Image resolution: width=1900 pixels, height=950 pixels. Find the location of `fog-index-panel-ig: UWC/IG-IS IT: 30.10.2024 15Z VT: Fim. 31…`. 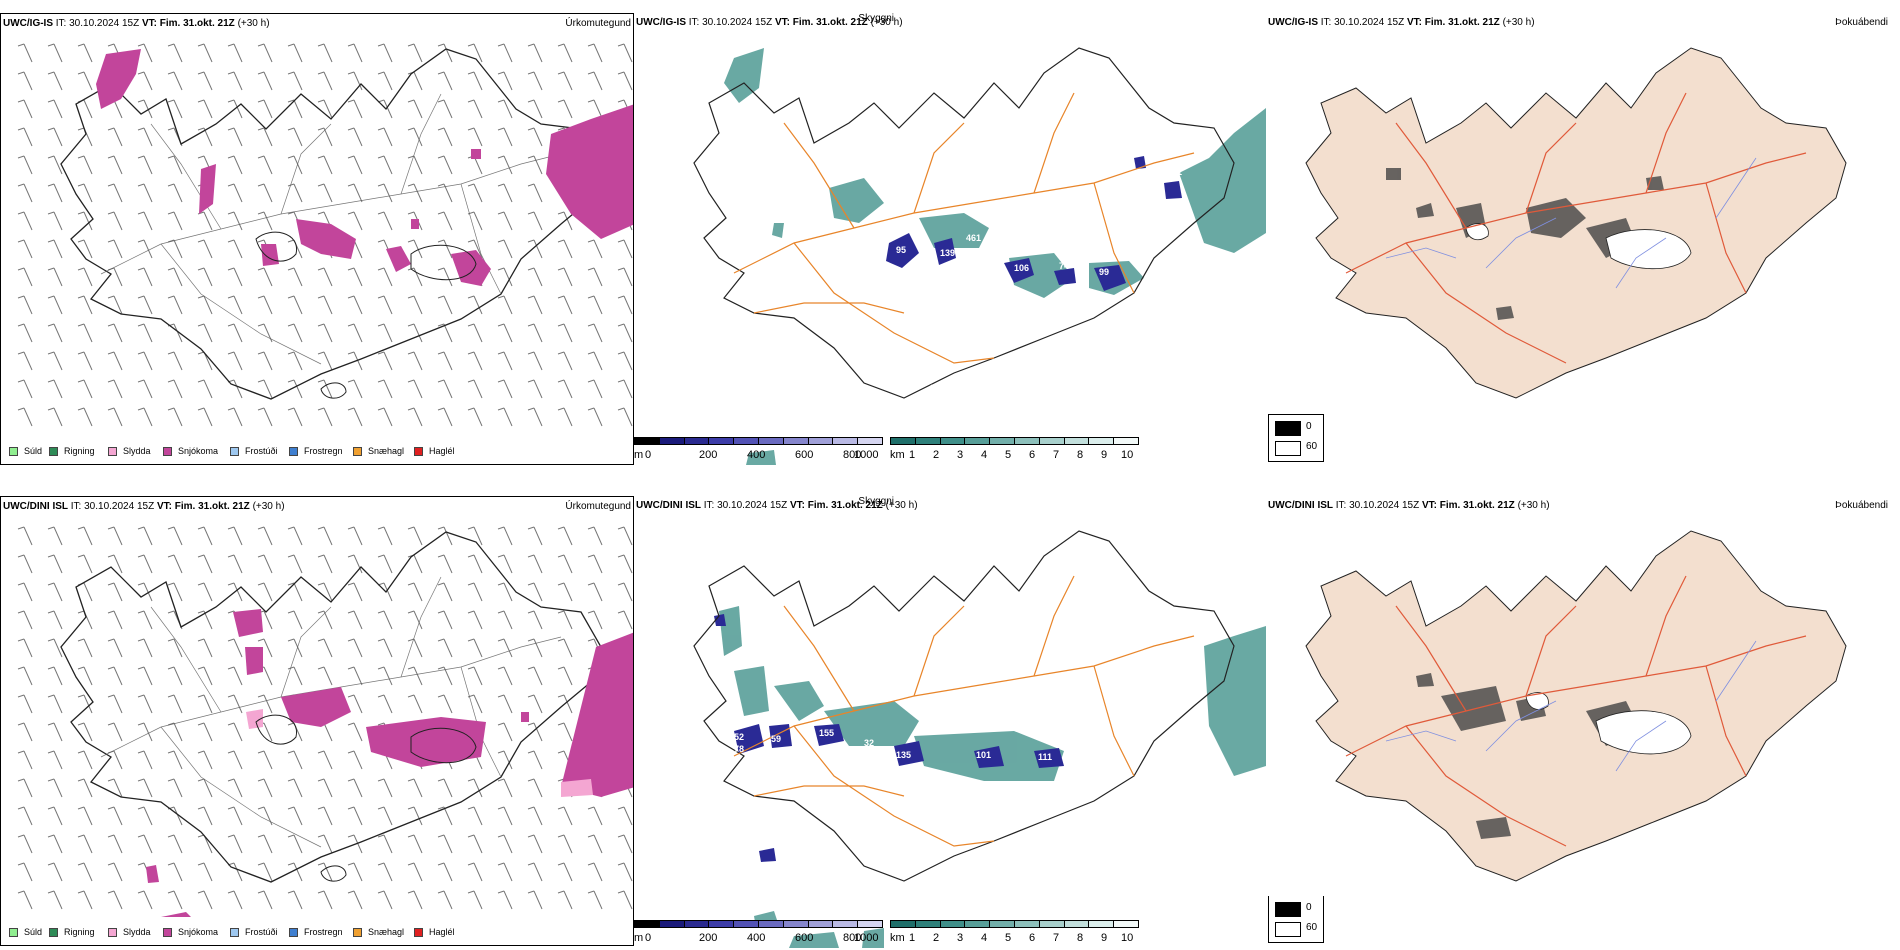

fog-index-panel-ig: UWC/IG-IS IT: 30.10.2024 15Z VT: Fim. 31… is located at coordinates (1583, 213).